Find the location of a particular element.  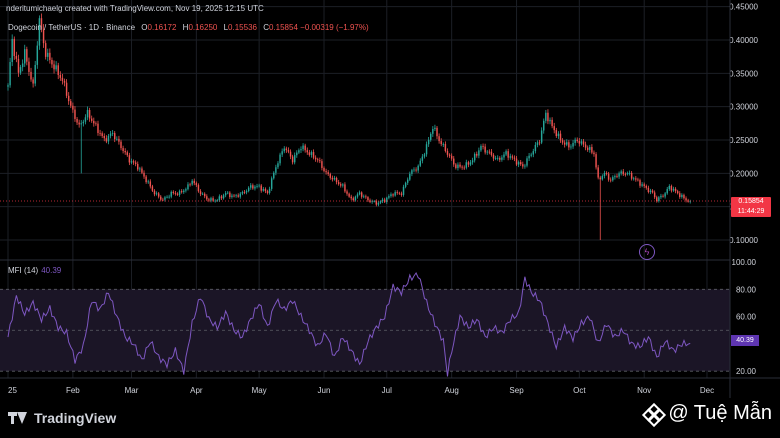

mfi-tick-label: 20.00 is located at coordinates (746, 371).